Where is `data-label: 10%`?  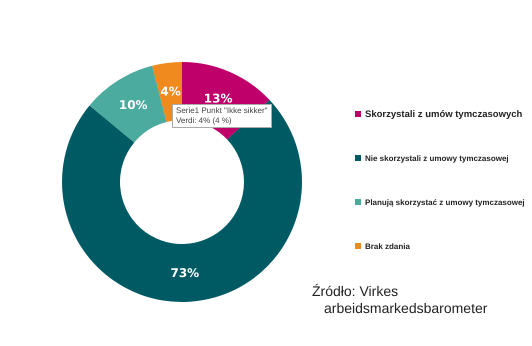
data-label: 10% is located at coordinates (133, 105).